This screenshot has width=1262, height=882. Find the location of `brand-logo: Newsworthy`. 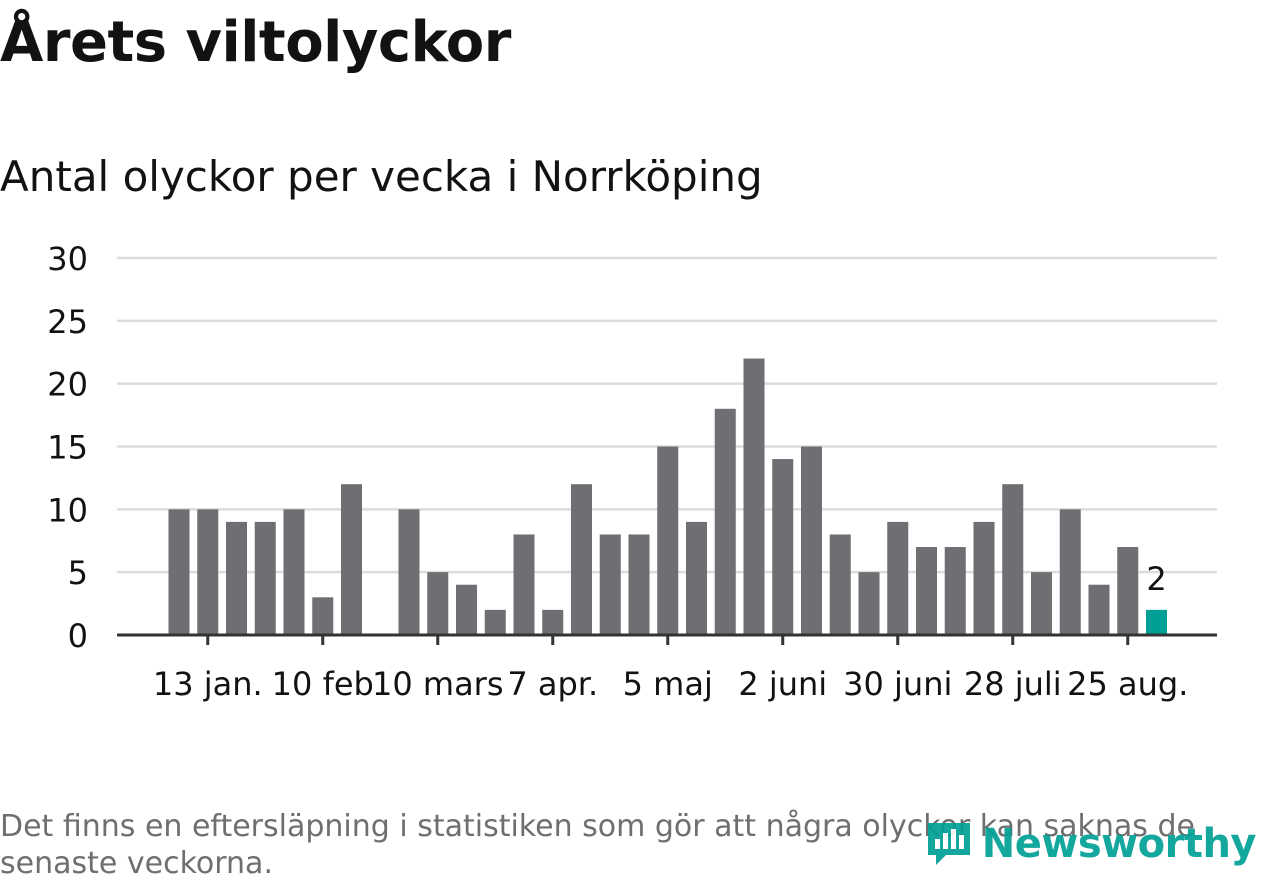

brand-logo: Newsworthy is located at coordinates (1090, 844).